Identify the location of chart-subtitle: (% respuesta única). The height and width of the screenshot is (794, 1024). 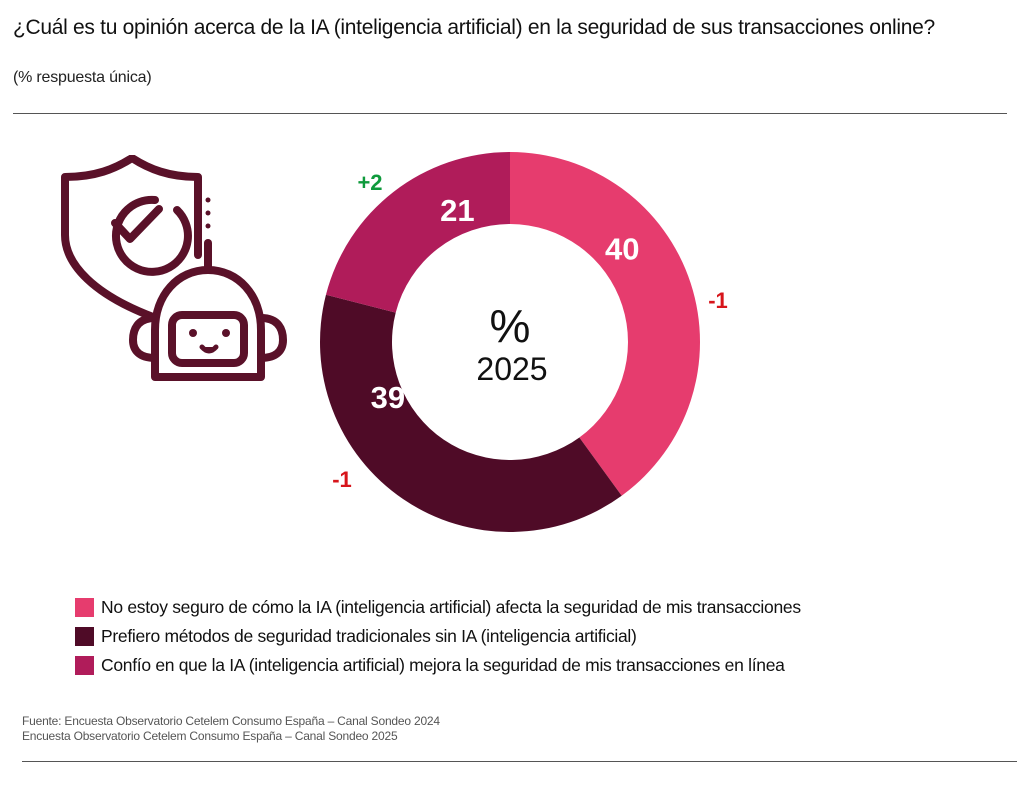
(82, 77).